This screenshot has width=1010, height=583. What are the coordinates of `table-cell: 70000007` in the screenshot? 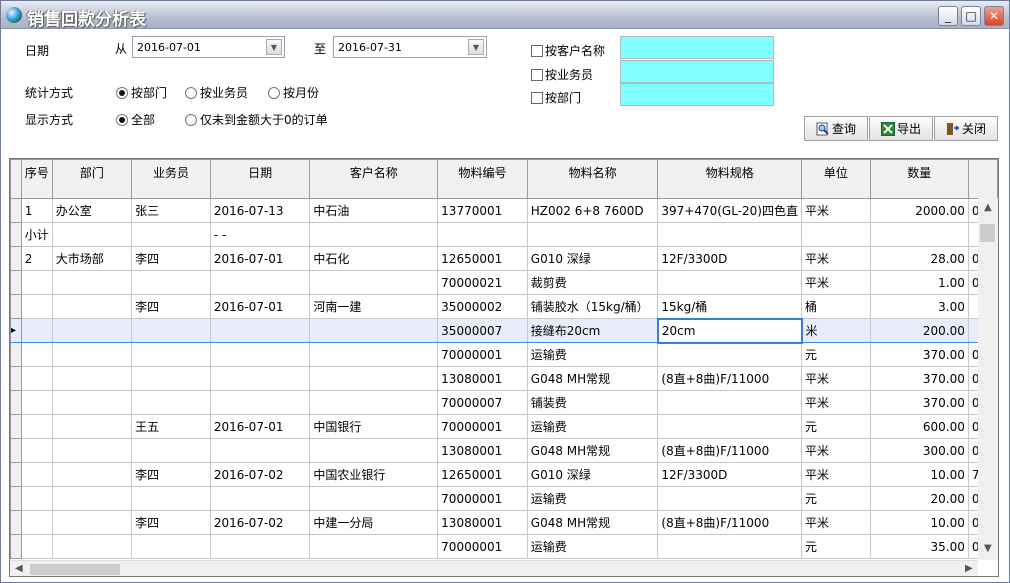 It's located at (482, 402).